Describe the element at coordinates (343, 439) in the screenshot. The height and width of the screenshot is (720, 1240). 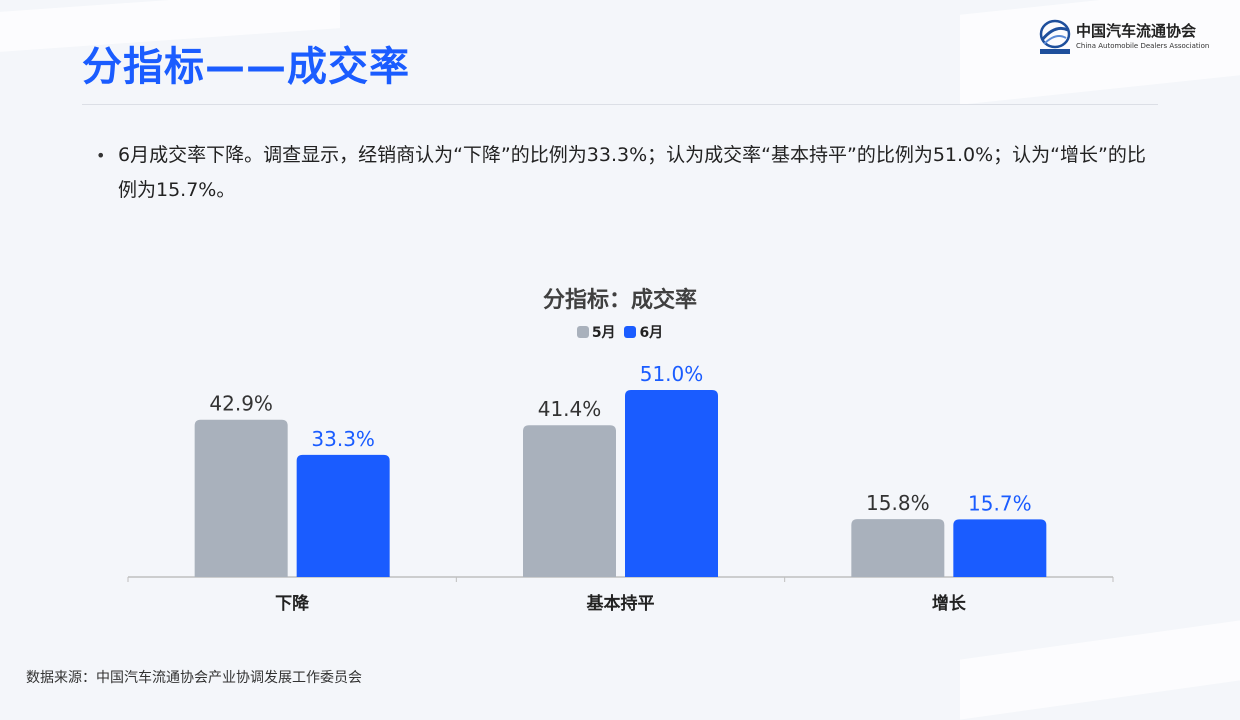
I see `data-label: 33.3%` at that location.